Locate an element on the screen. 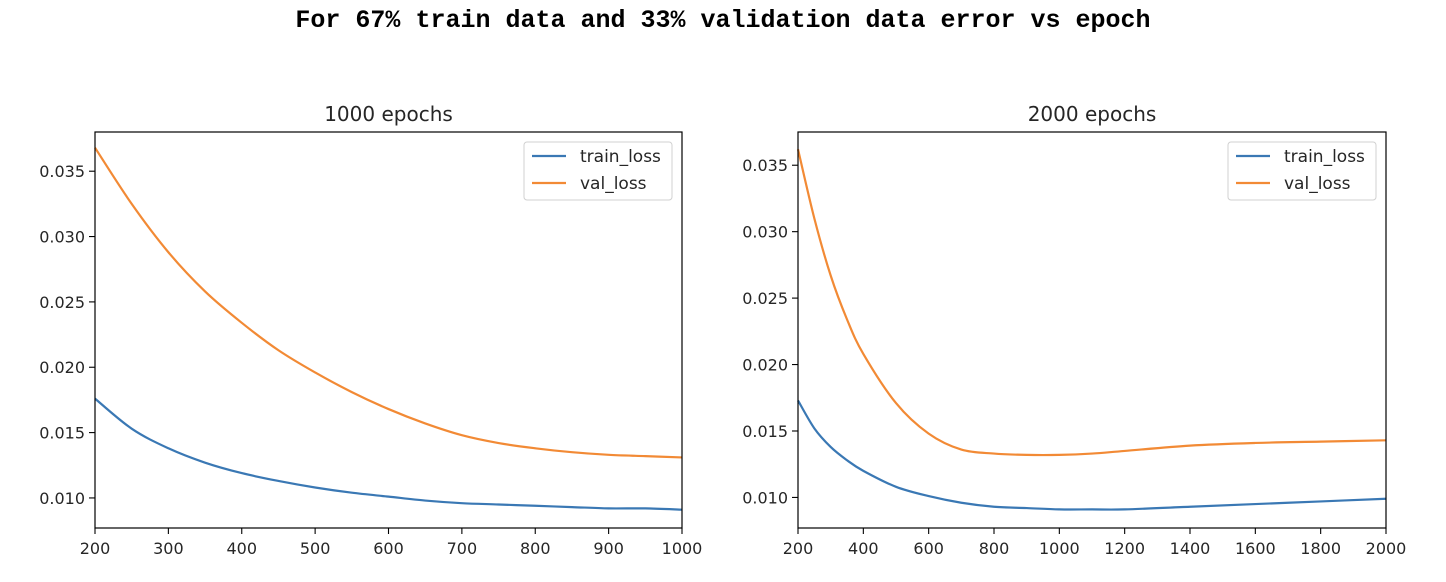  x-tick-label: 2000 is located at coordinates (1386, 548).